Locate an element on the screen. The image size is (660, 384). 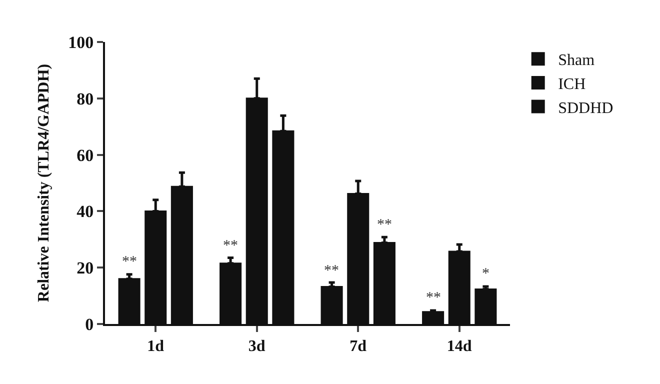
y-axis-title: Relative Intensity (TLR4/GAPDH) is located at coordinates (44, 183).